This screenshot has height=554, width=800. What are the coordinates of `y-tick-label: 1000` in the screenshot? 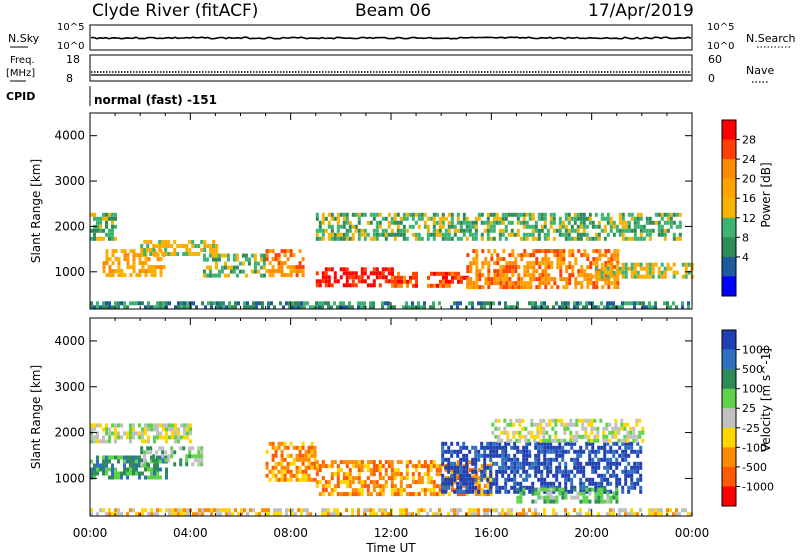 It's located at (69, 478).